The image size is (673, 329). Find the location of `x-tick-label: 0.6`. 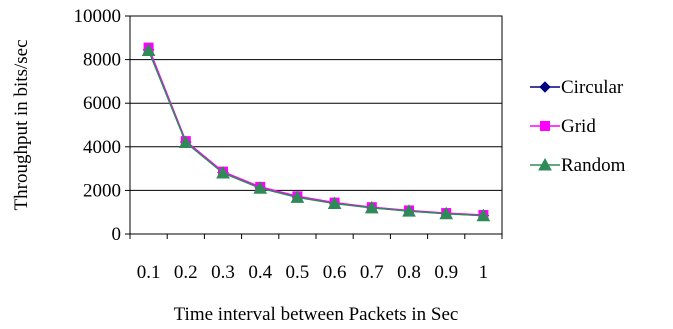

x-tick-label: 0.6 is located at coordinates (335, 272).